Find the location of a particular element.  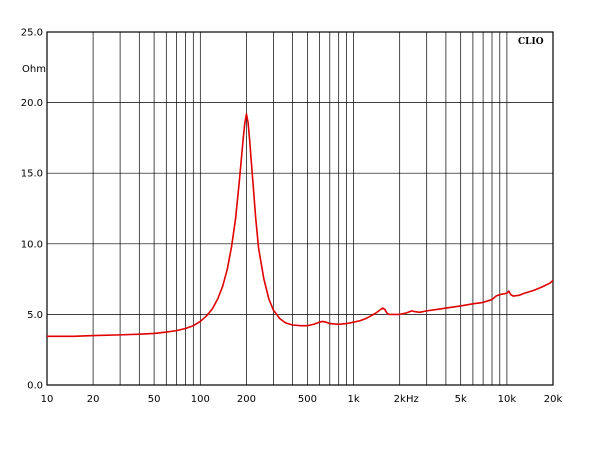

x-tick-label: 10k is located at coordinates (507, 399).